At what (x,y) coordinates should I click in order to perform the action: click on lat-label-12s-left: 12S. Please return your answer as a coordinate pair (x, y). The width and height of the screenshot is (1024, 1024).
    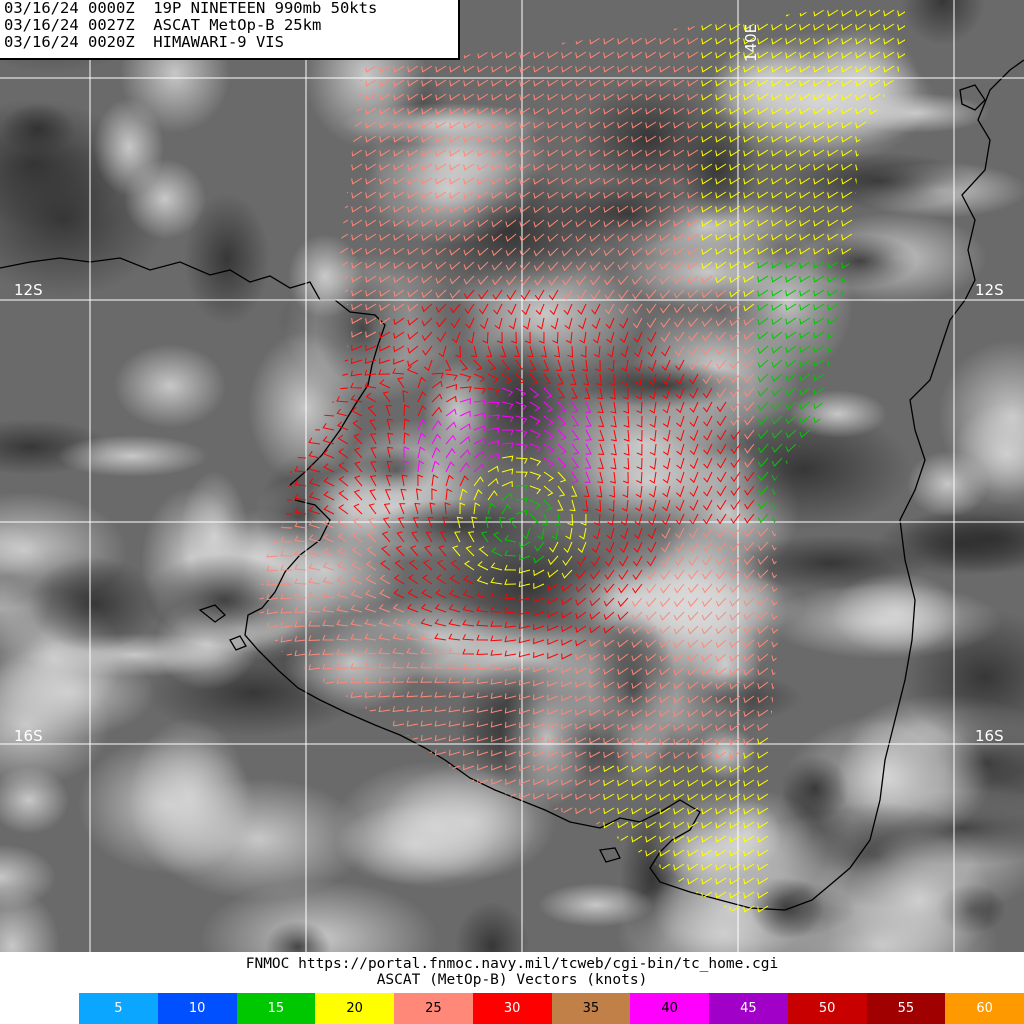
    Looking at the image, I should click on (28, 290).